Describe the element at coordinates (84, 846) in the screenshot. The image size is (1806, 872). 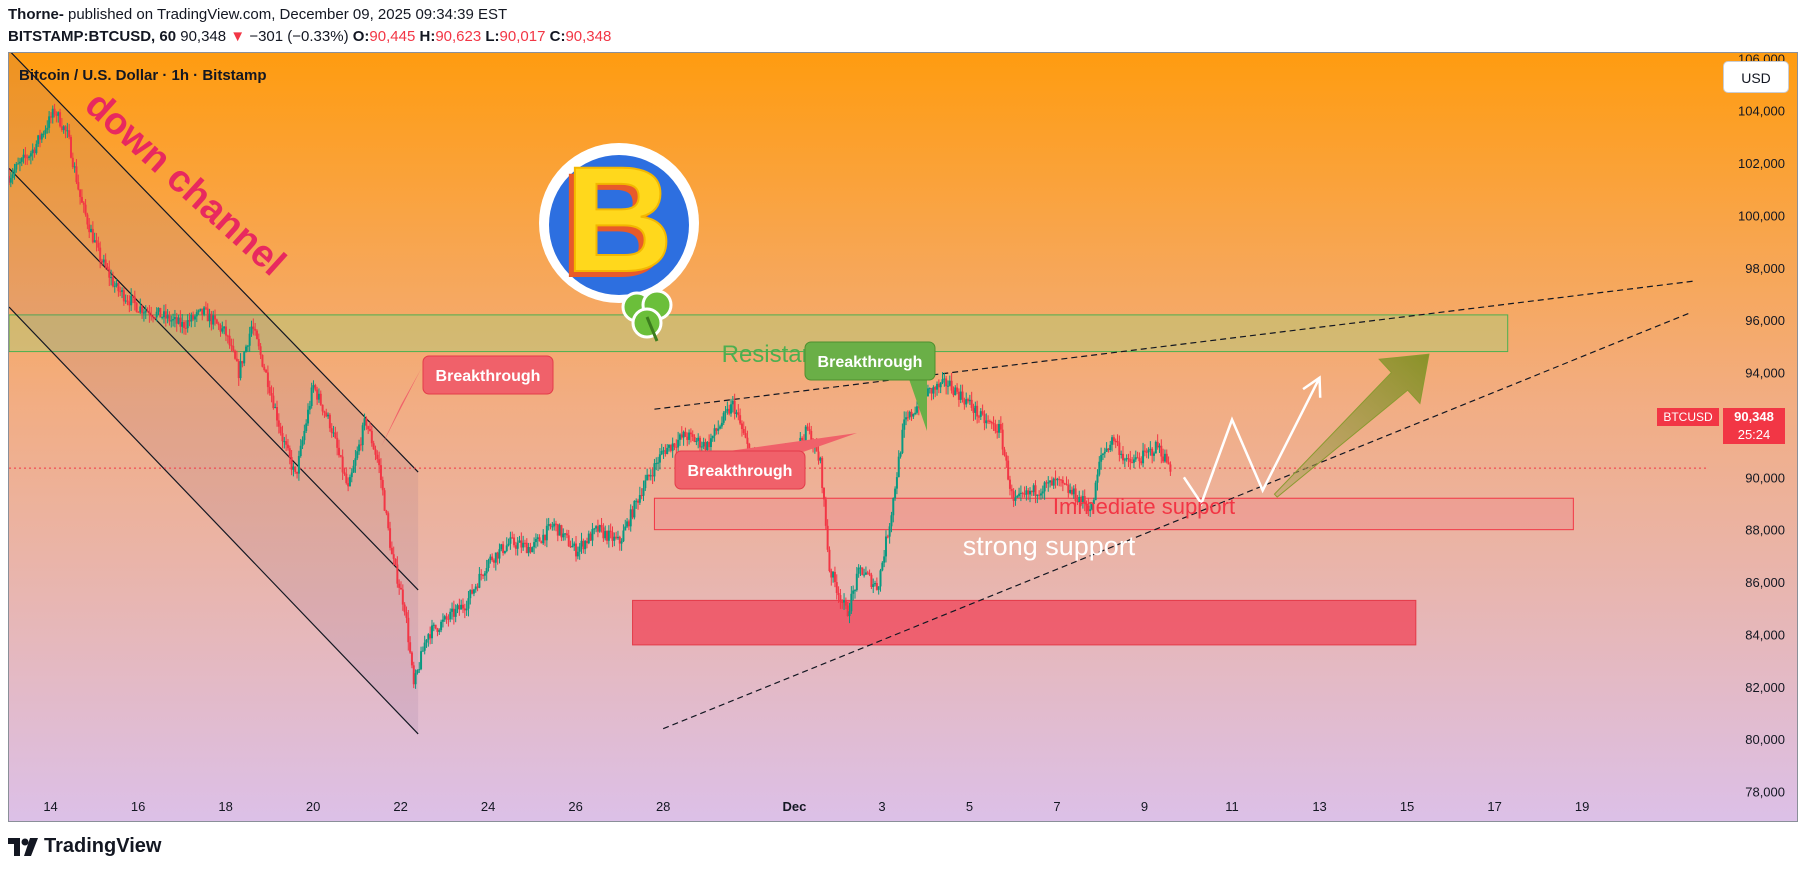
I see `tradingview-footer: TradingView` at that location.